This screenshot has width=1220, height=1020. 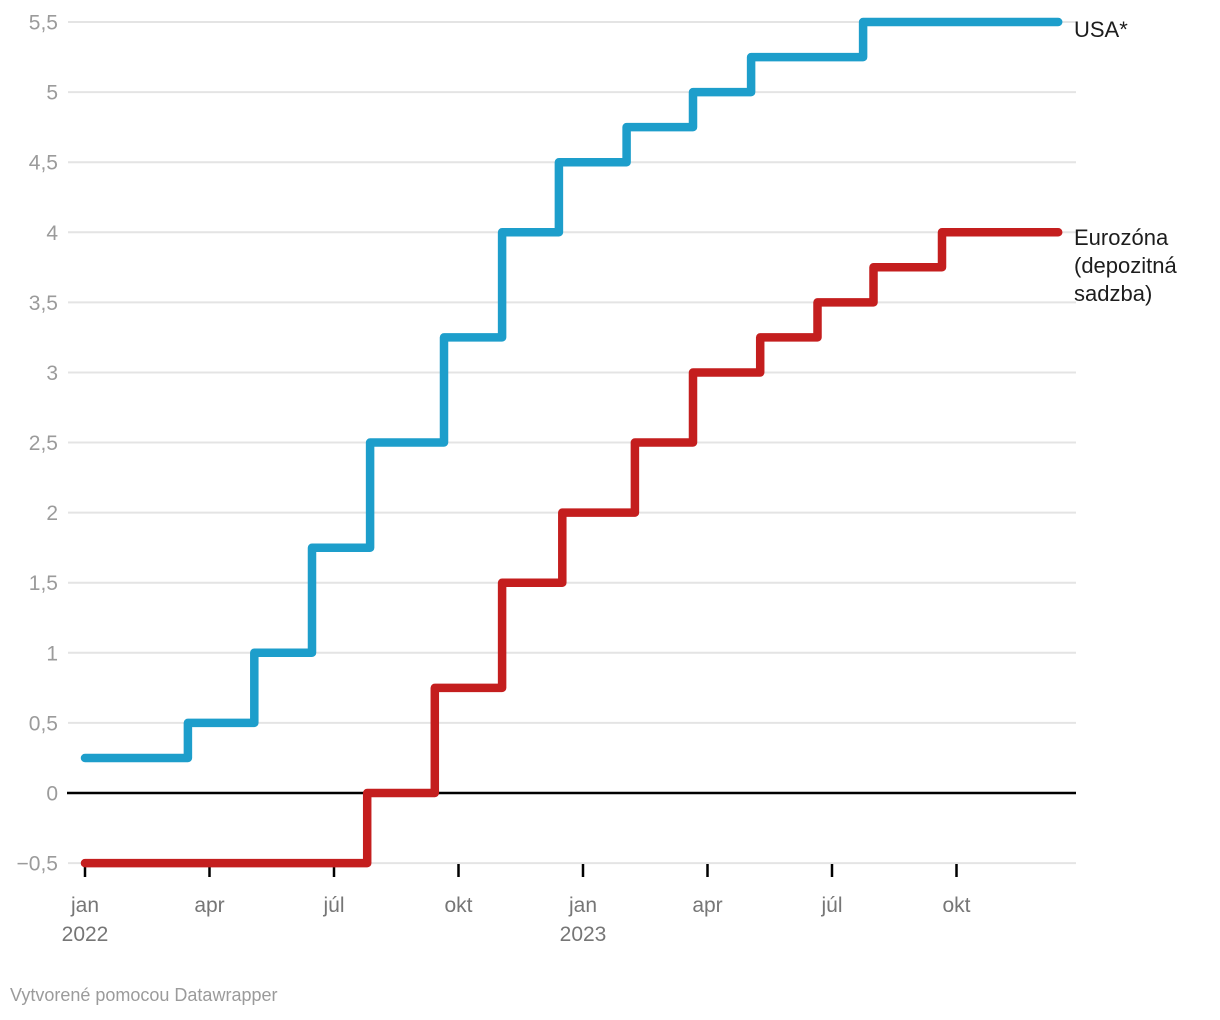 I want to click on y-axis-label: 3, so click(x=52, y=373).